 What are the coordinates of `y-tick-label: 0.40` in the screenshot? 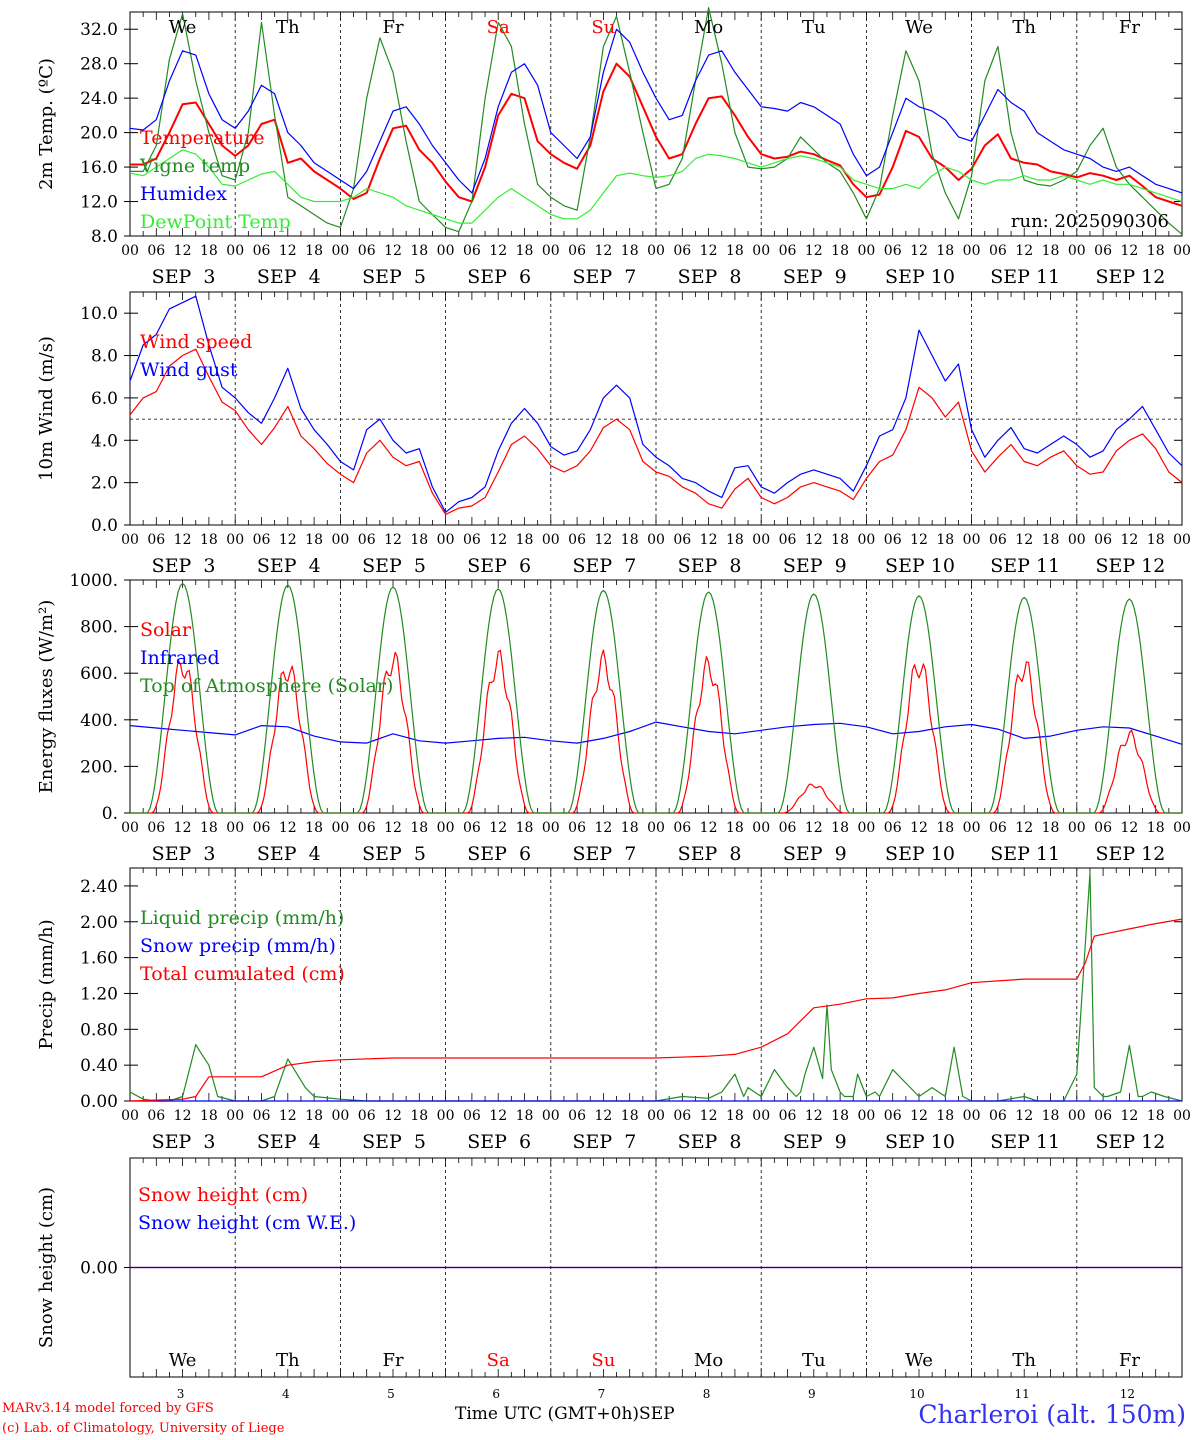 It's located at (99, 1066).